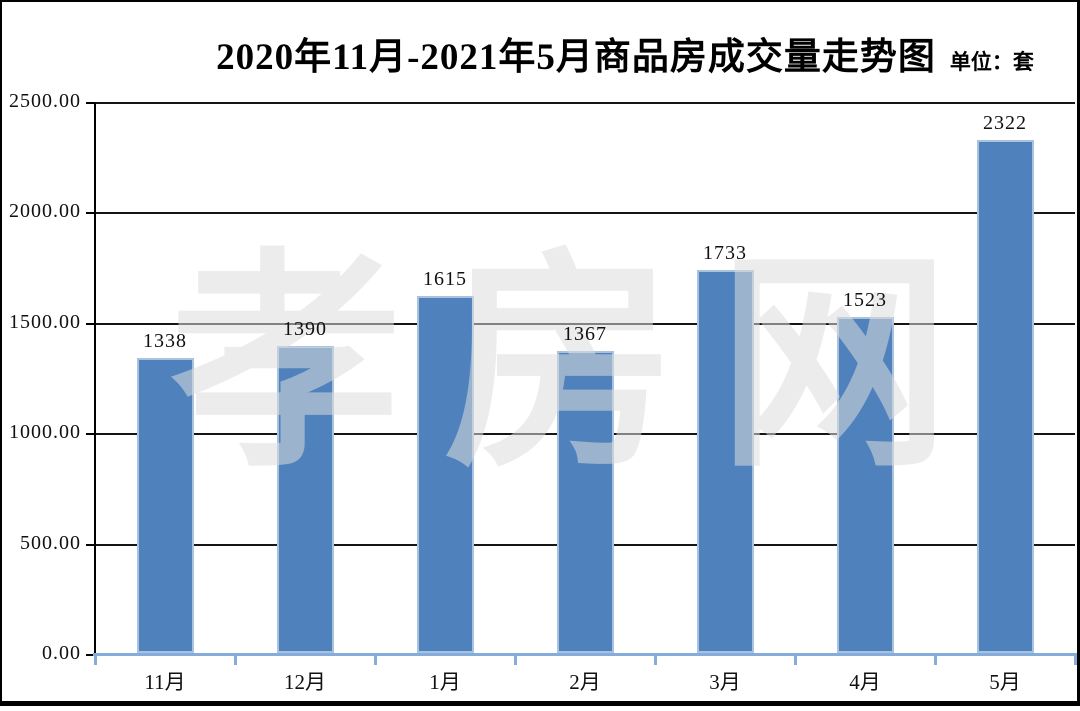 Image resolution: width=1080 pixels, height=711 pixels. I want to click on x-axis-label: 2月, so click(585, 682).